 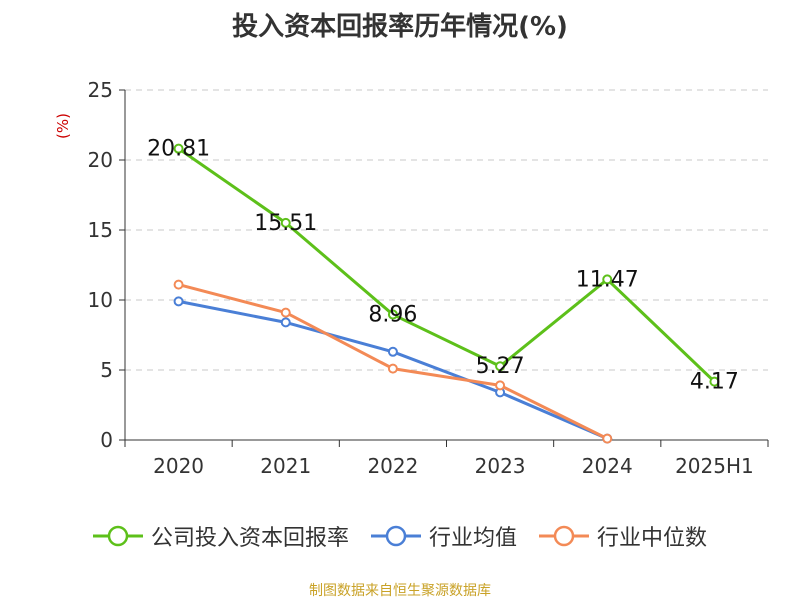 I want to click on x-tick-label: 2021, so click(x=285, y=466).